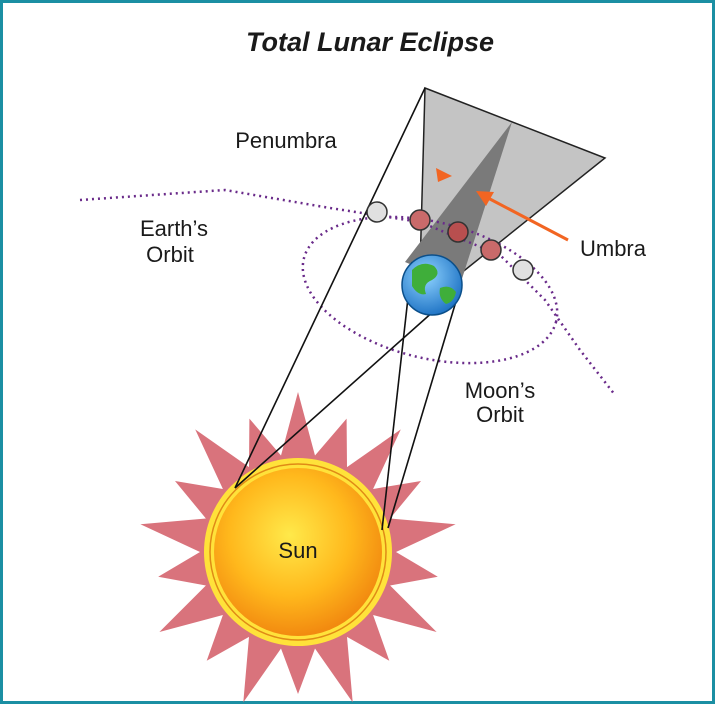 Image resolution: width=715 pixels, height=704 pixels. What do you see at coordinates (500, 390) in the screenshot?
I see `moon-orbit-label: Moon’s` at bounding box center [500, 390].